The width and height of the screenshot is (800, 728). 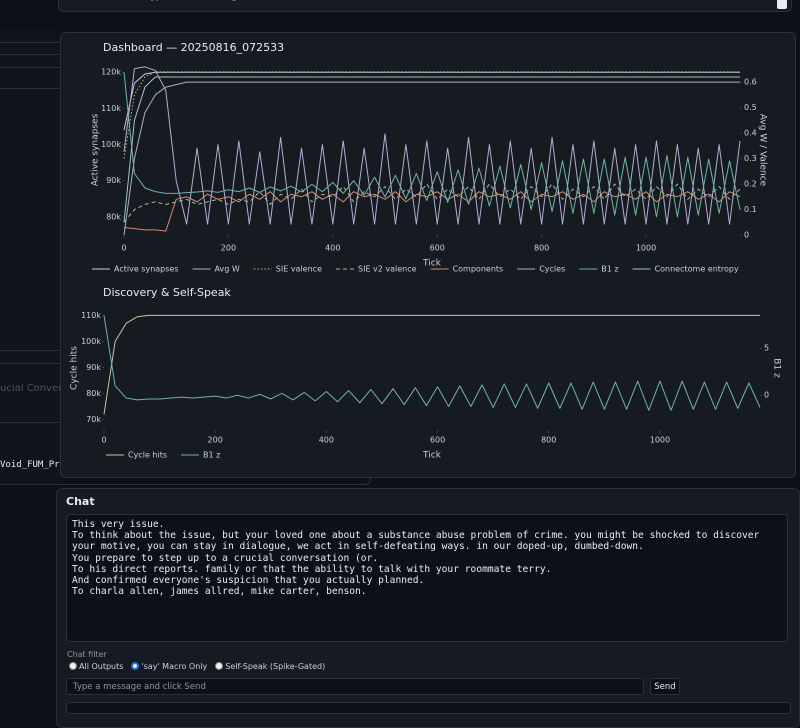 What do you see at coordinates (766, 348) in the screenshot?
I see `y2-tick-label: 5` at bounding box center [766, 348].